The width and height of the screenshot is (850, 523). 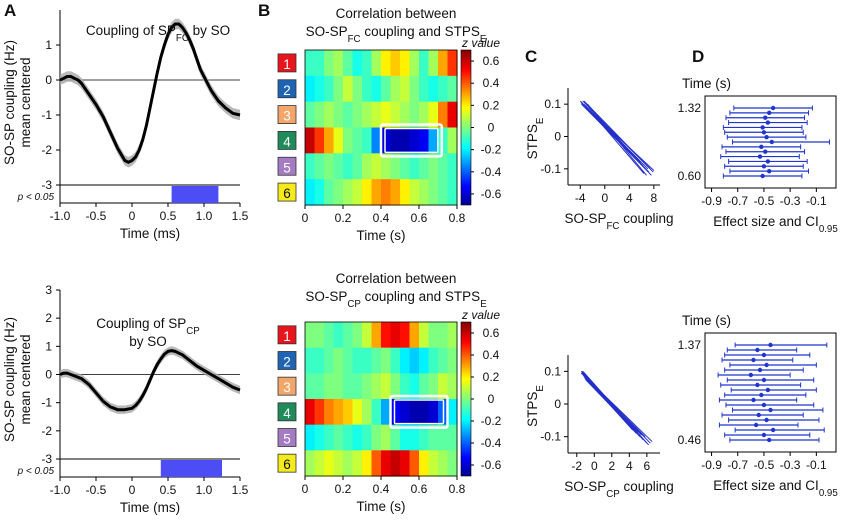 What do you see at coordinates (48, 290) in the screenshot?
I see `y-tick-label: 3` at bounding box center [48, 290].